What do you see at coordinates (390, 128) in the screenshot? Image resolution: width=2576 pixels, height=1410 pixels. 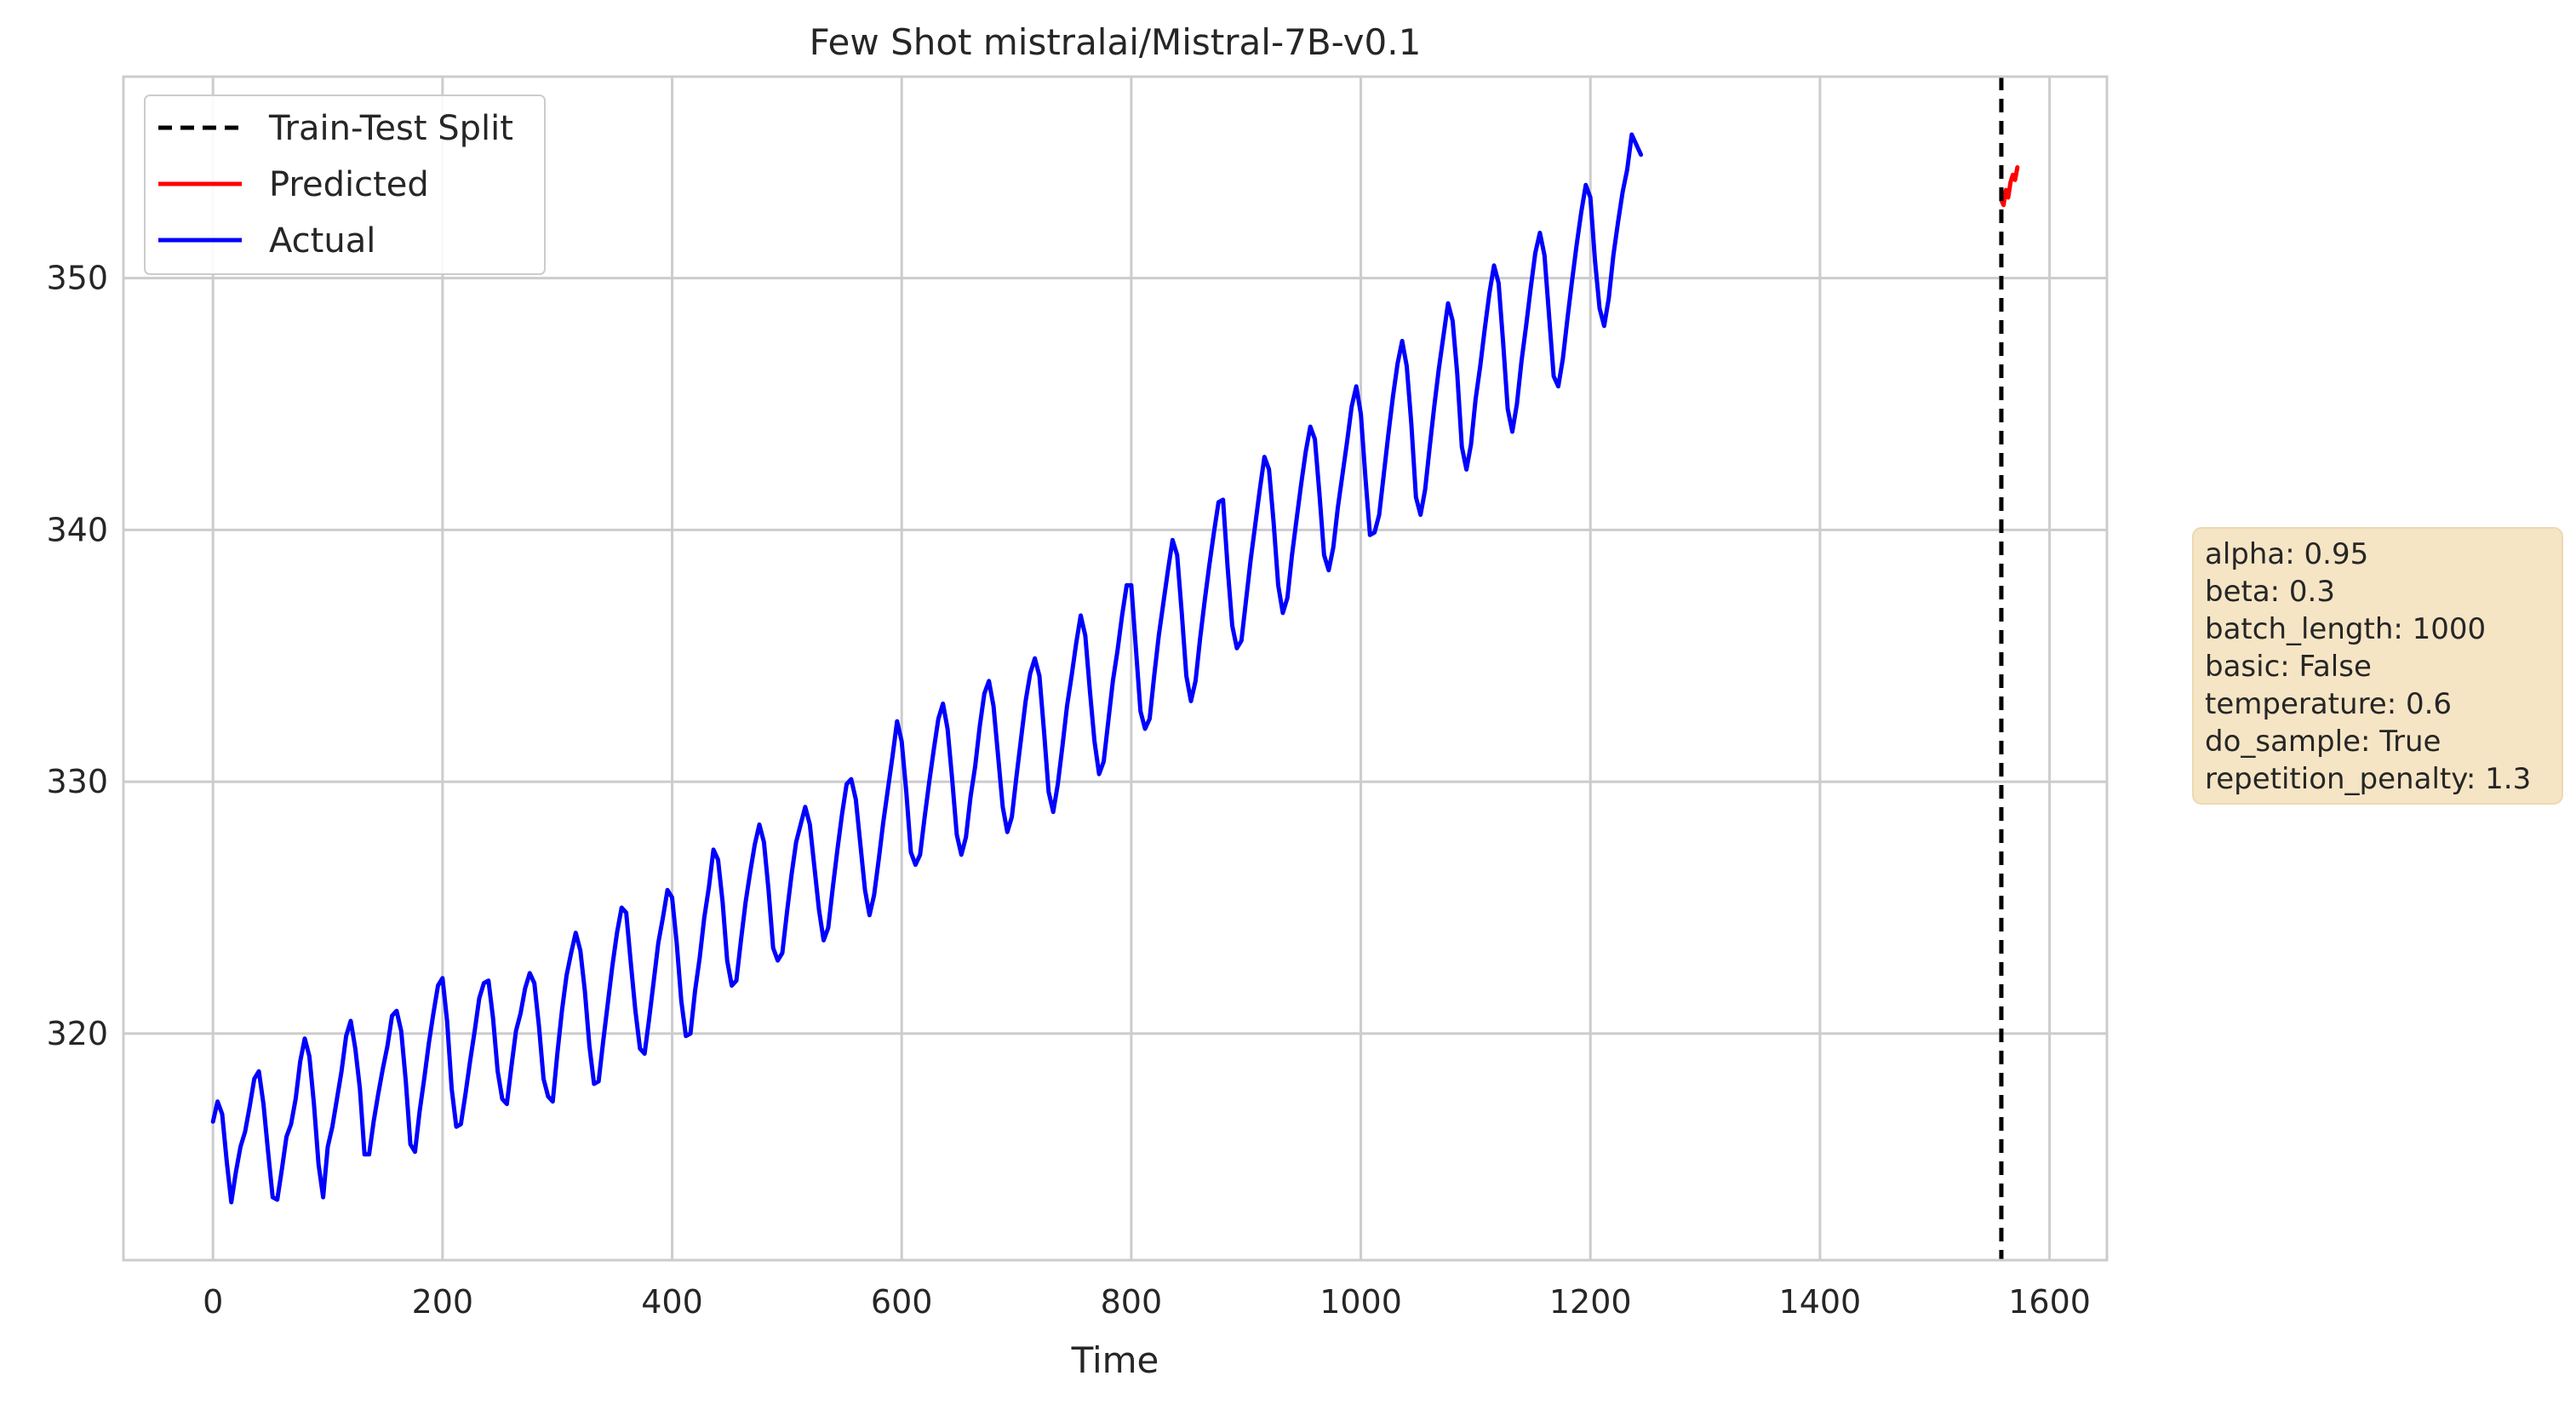 I see `legend-label-split: Train-Test Split` at bounding box center [390, 128].